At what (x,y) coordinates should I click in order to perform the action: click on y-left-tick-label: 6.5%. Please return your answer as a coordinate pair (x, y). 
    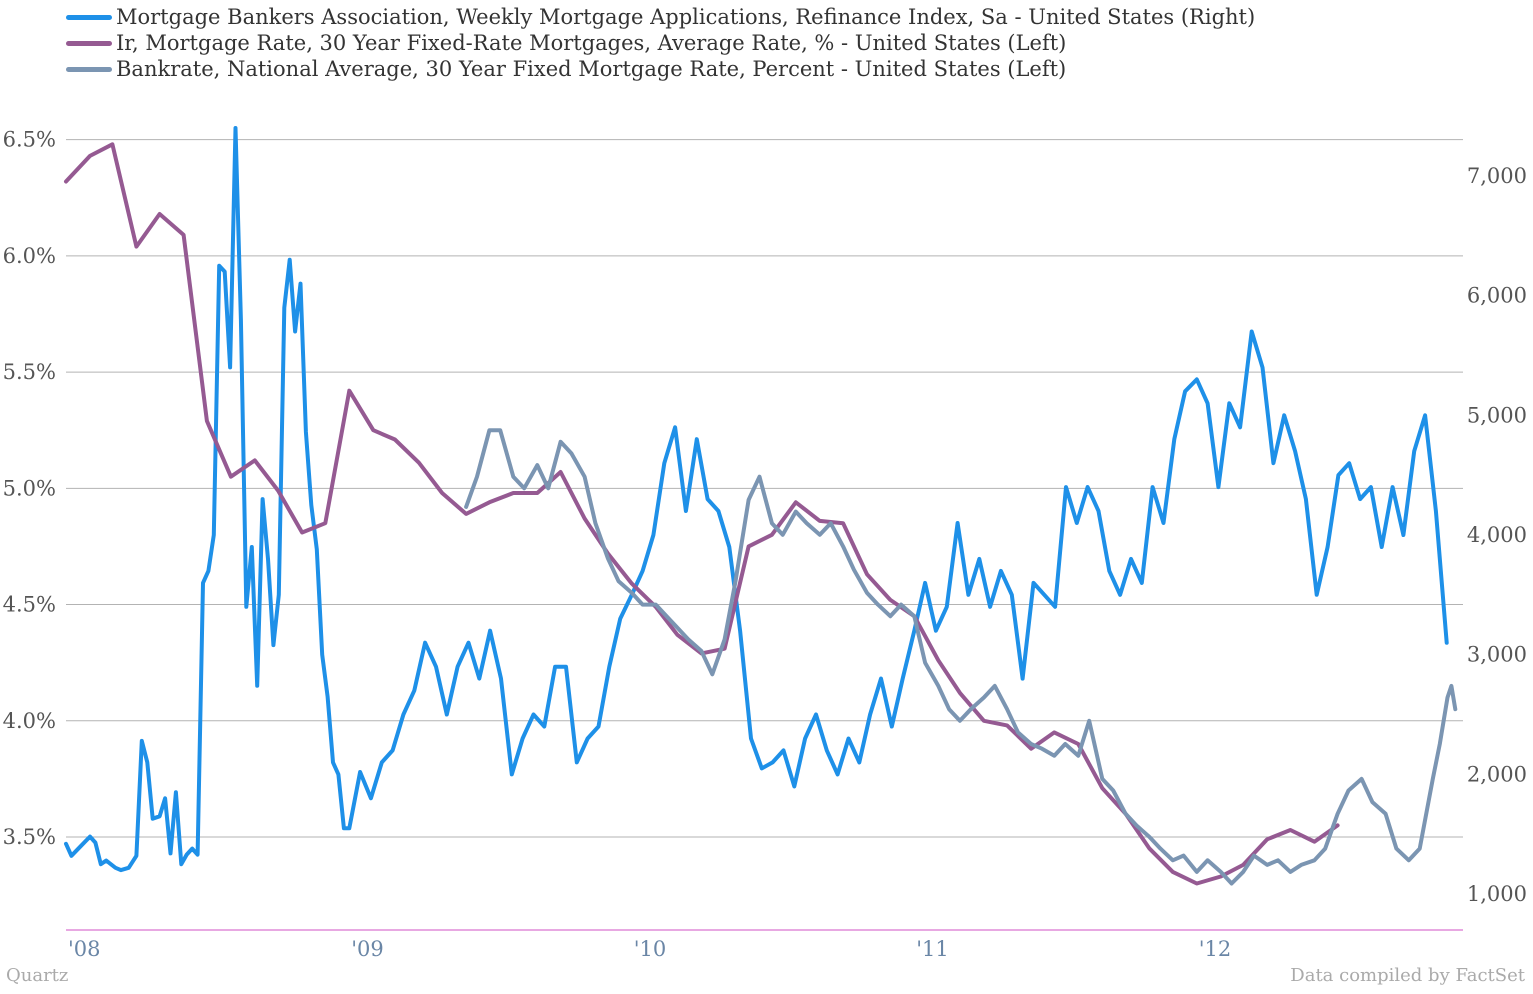
    Looking at the image, I should click on (29, 140).